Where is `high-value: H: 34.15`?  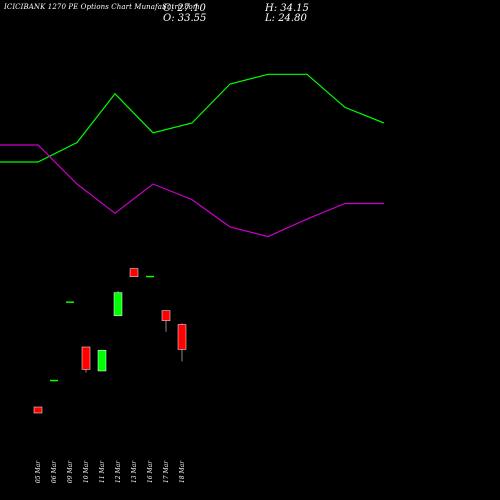
high-value: H: 34.15 is located at coordinates (287, 8).